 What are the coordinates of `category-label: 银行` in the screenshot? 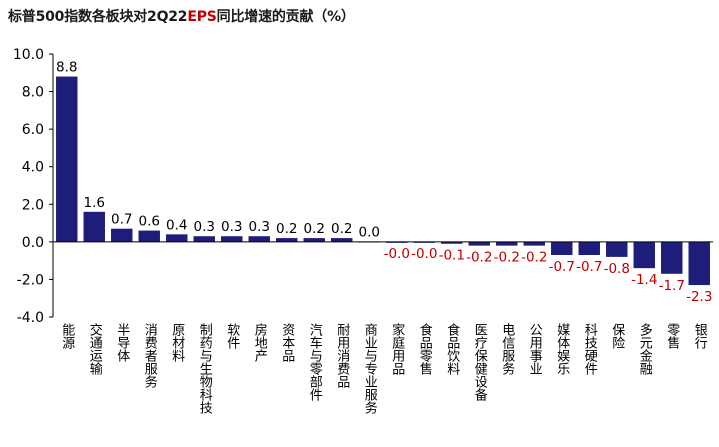 It's located at (700, 336).